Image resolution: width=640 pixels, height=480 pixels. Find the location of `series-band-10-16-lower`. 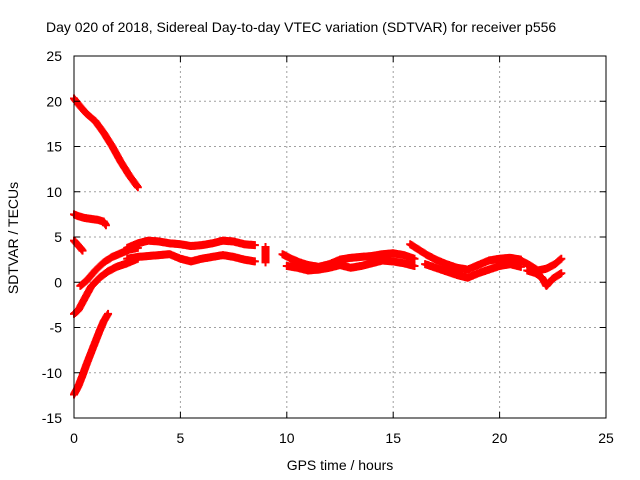

series-band-10-16-lower is located at coordinates (350, 265).